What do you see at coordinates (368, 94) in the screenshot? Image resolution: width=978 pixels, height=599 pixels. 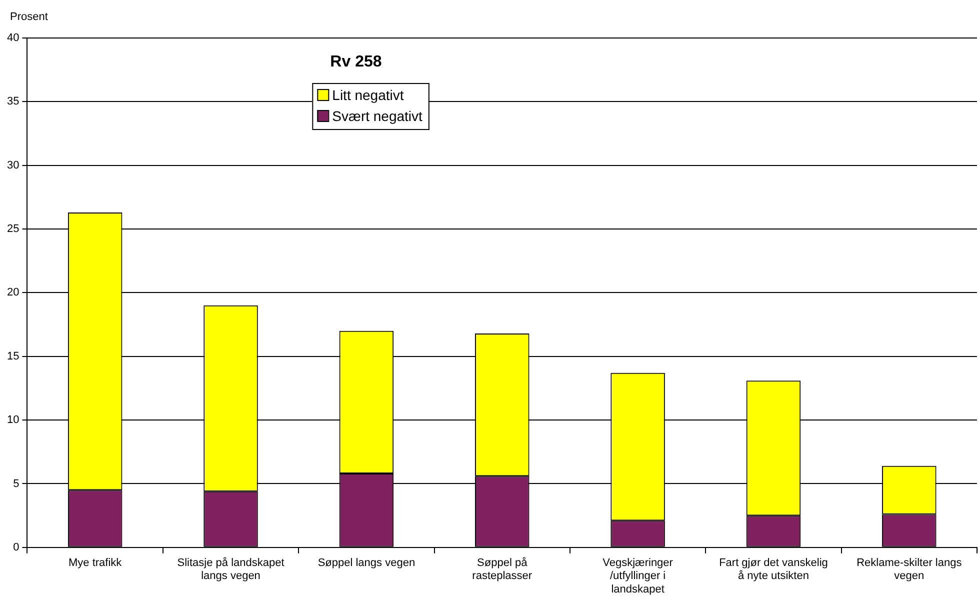 I see `legend-label: Litt negativt` at bounding box center [368, 94].